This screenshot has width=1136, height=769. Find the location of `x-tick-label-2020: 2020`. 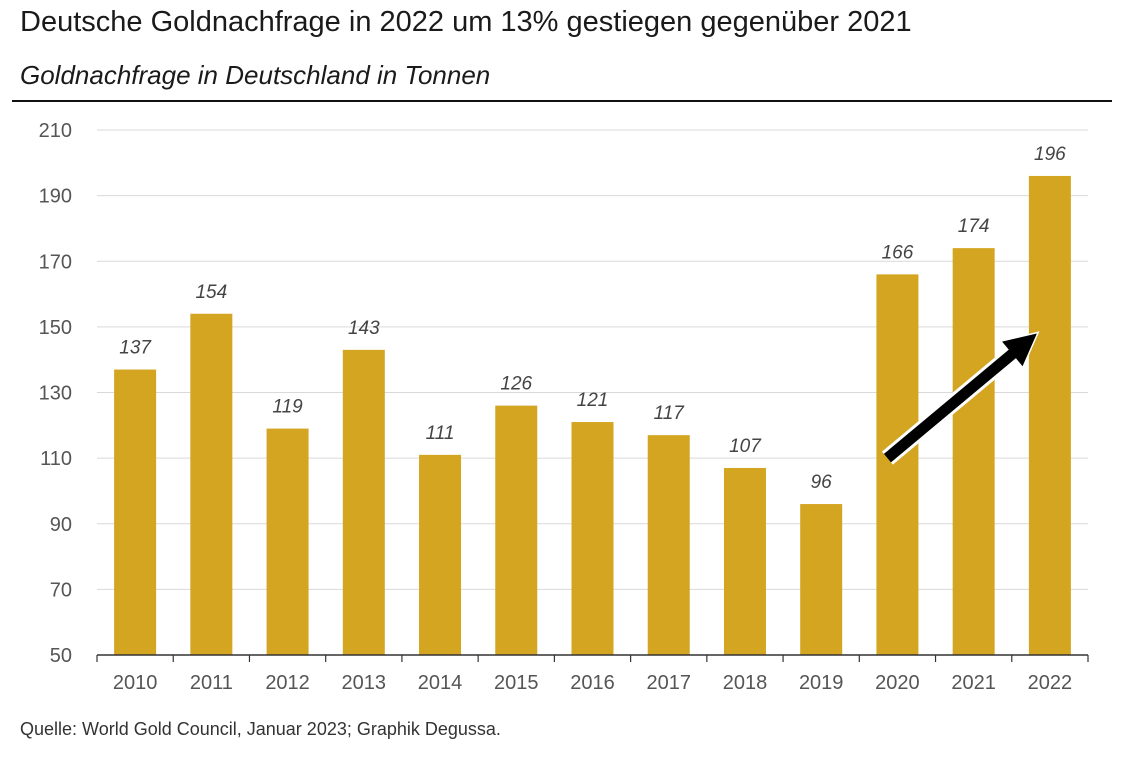

x-tick-label-2020: 2020 is located at coordinates (897, 683).